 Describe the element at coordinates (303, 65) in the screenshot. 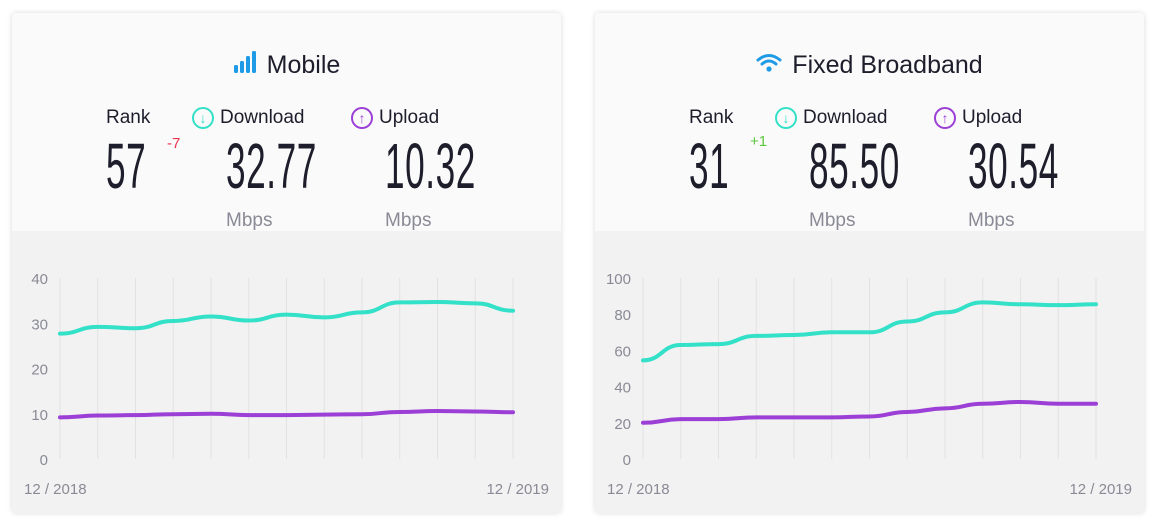

I see `card-title-text: Mobile` at that location.